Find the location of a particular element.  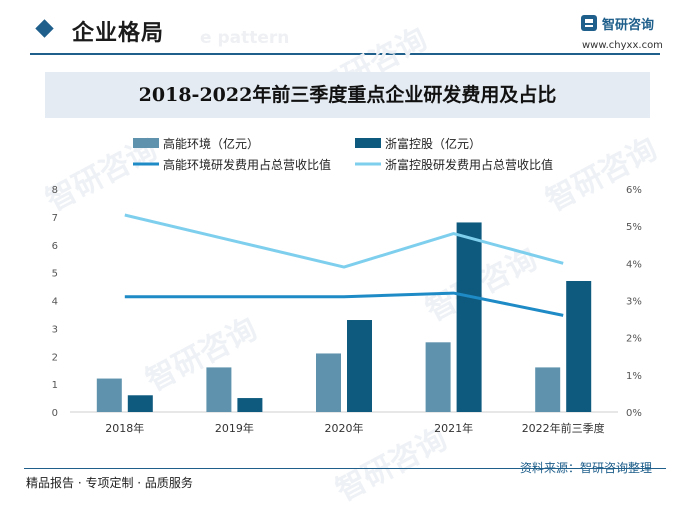

zhiyan-logo-icon is located at coordinates (589, 23).